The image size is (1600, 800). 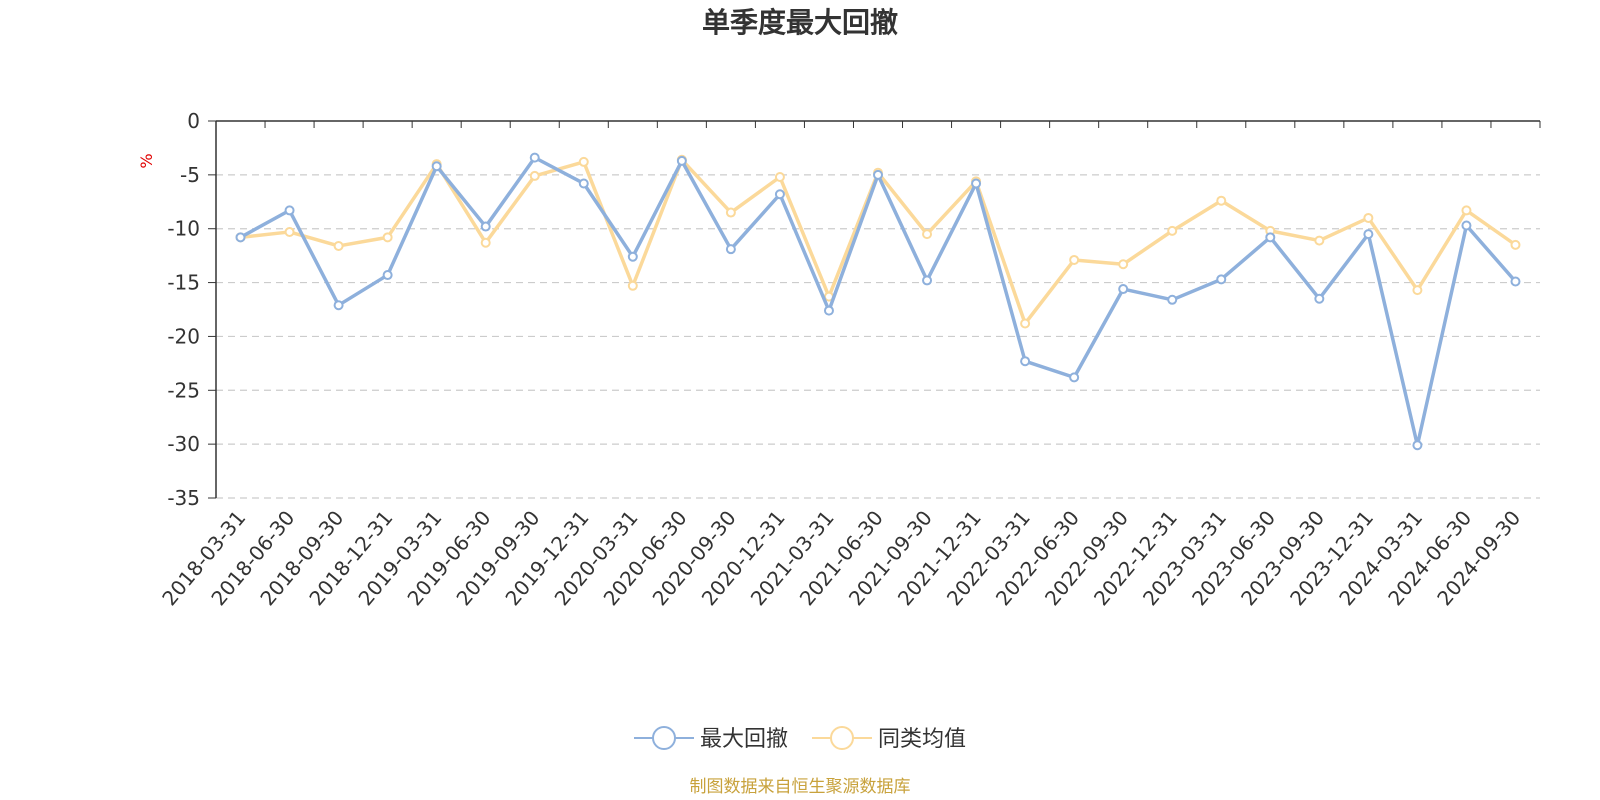 I want to click on y-tick-label: -30, so click(x=183, y=444).